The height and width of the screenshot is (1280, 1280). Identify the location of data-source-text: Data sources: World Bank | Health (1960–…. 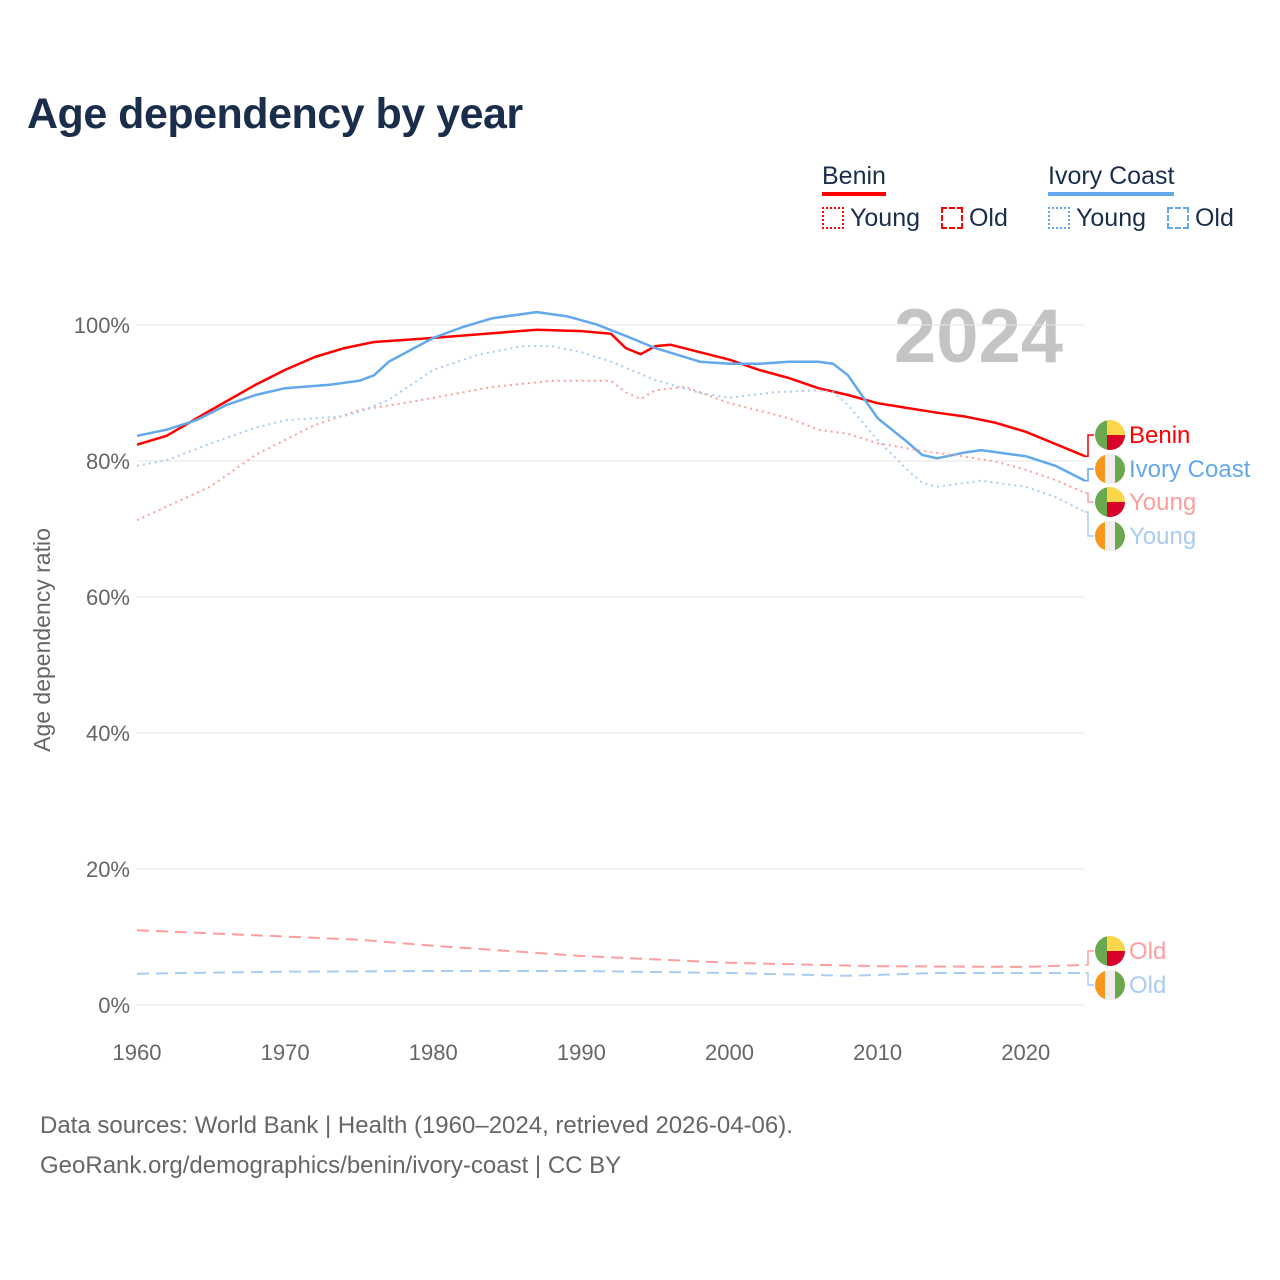
(416, 1125).